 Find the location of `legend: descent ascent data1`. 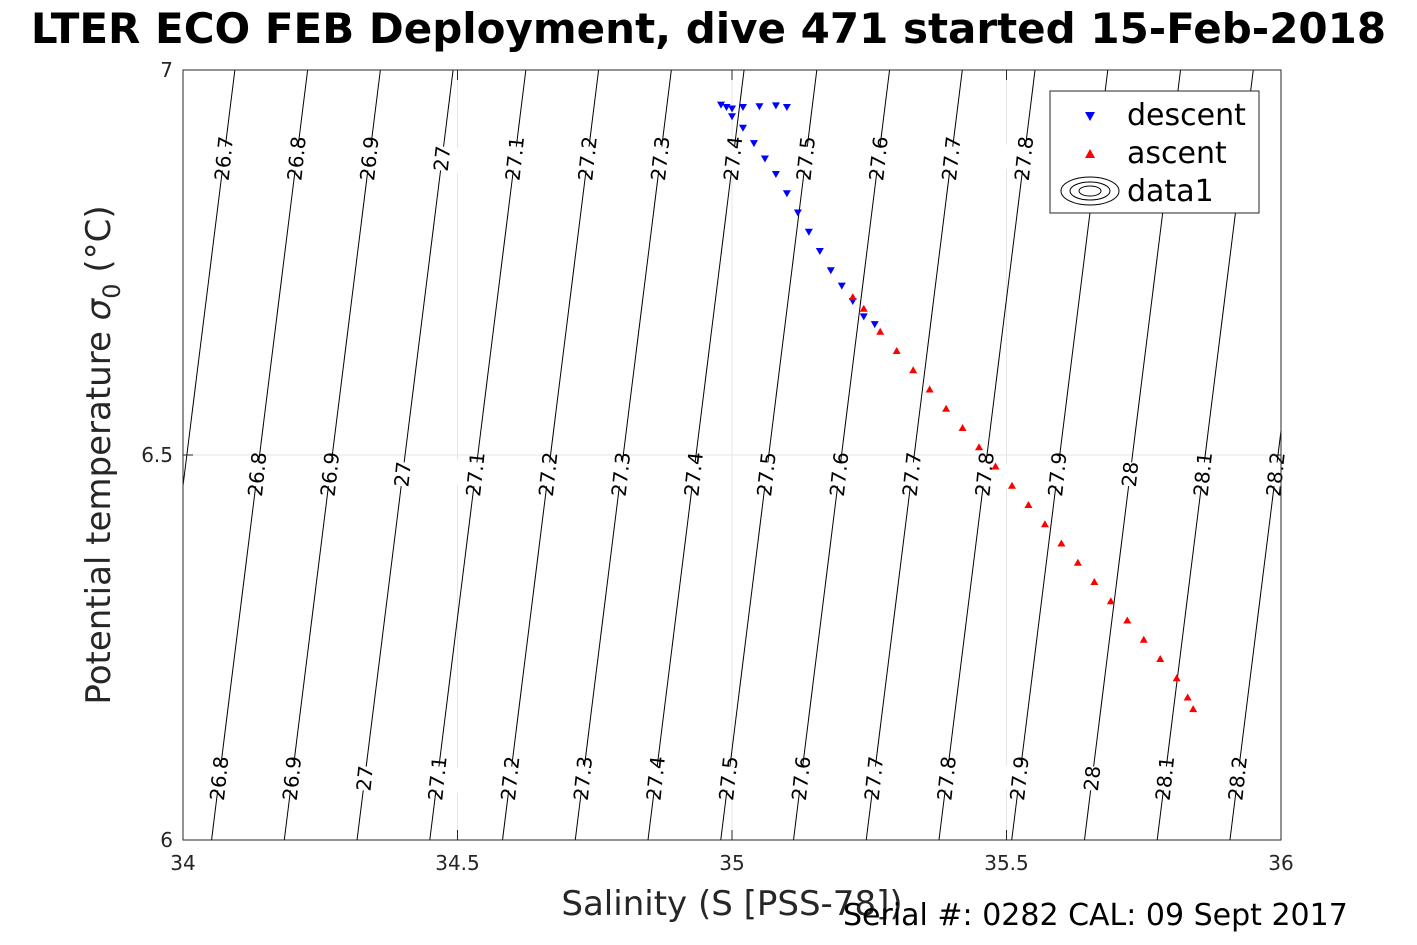

legend: descent ascent data1 is located at coordinates (1154, 152).